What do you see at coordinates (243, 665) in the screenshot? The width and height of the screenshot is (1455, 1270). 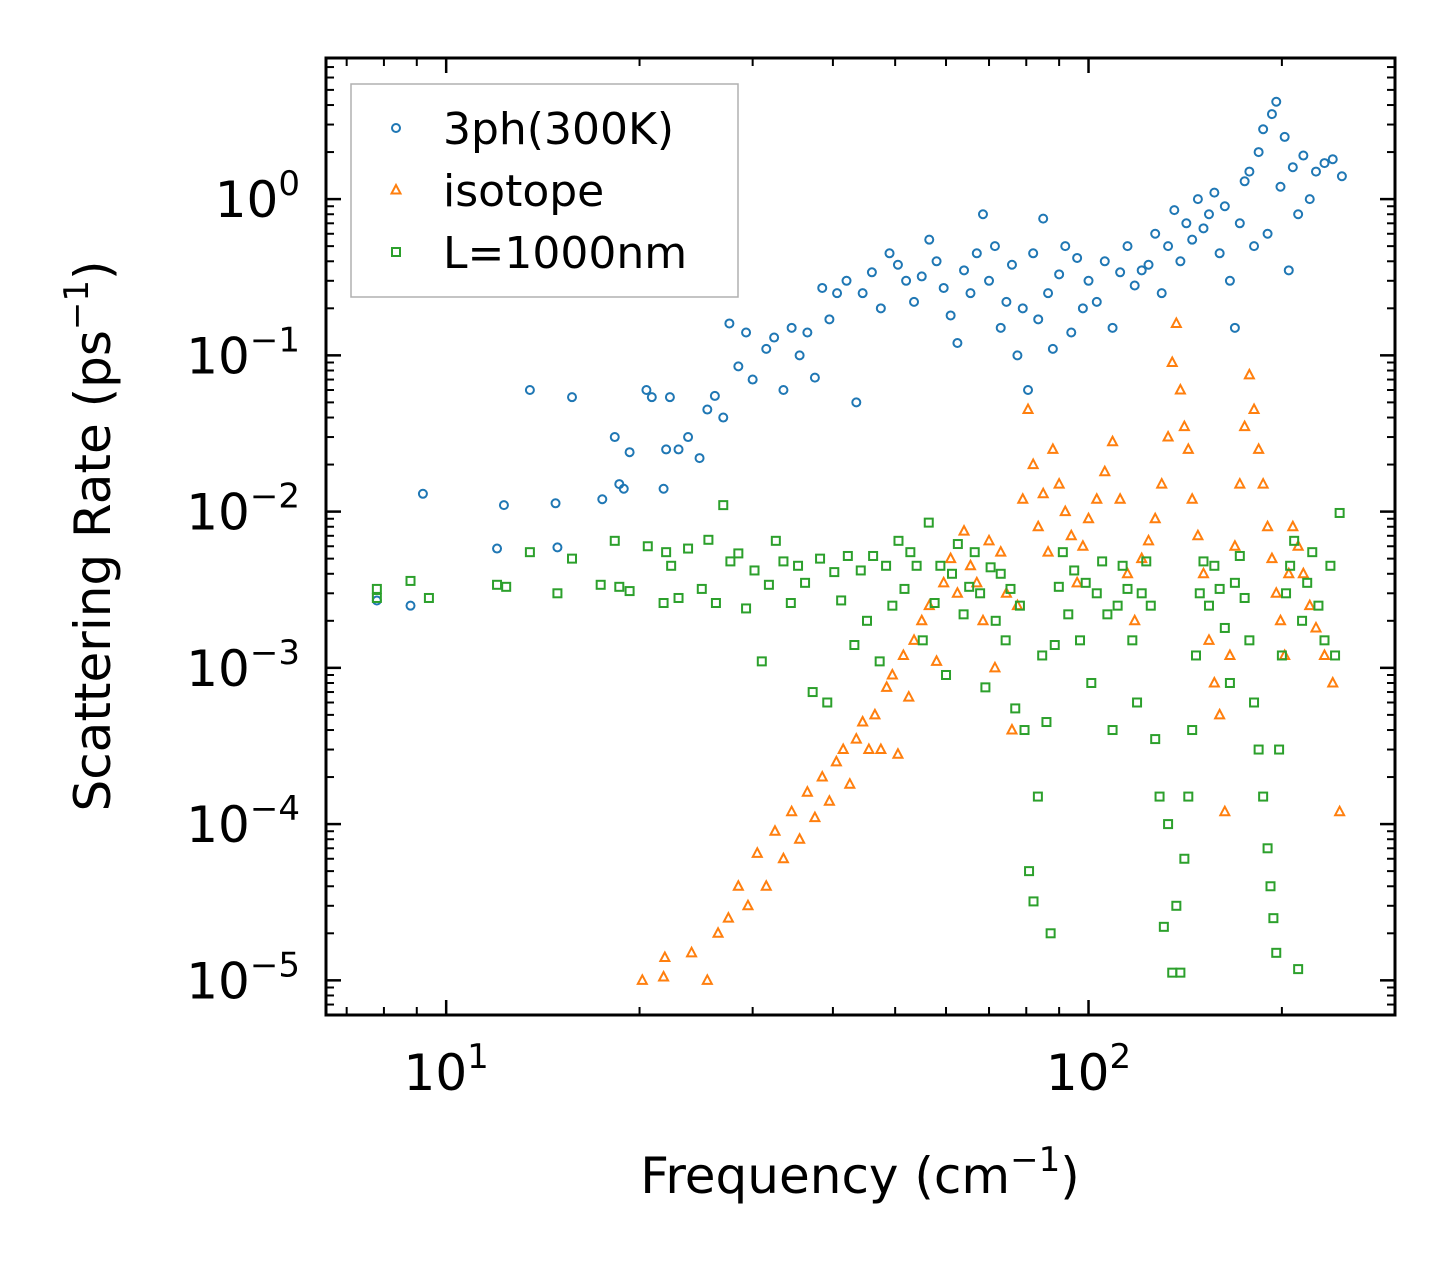 I see `y-tick-label: 10⁻³` at bounding box center [243, 665].